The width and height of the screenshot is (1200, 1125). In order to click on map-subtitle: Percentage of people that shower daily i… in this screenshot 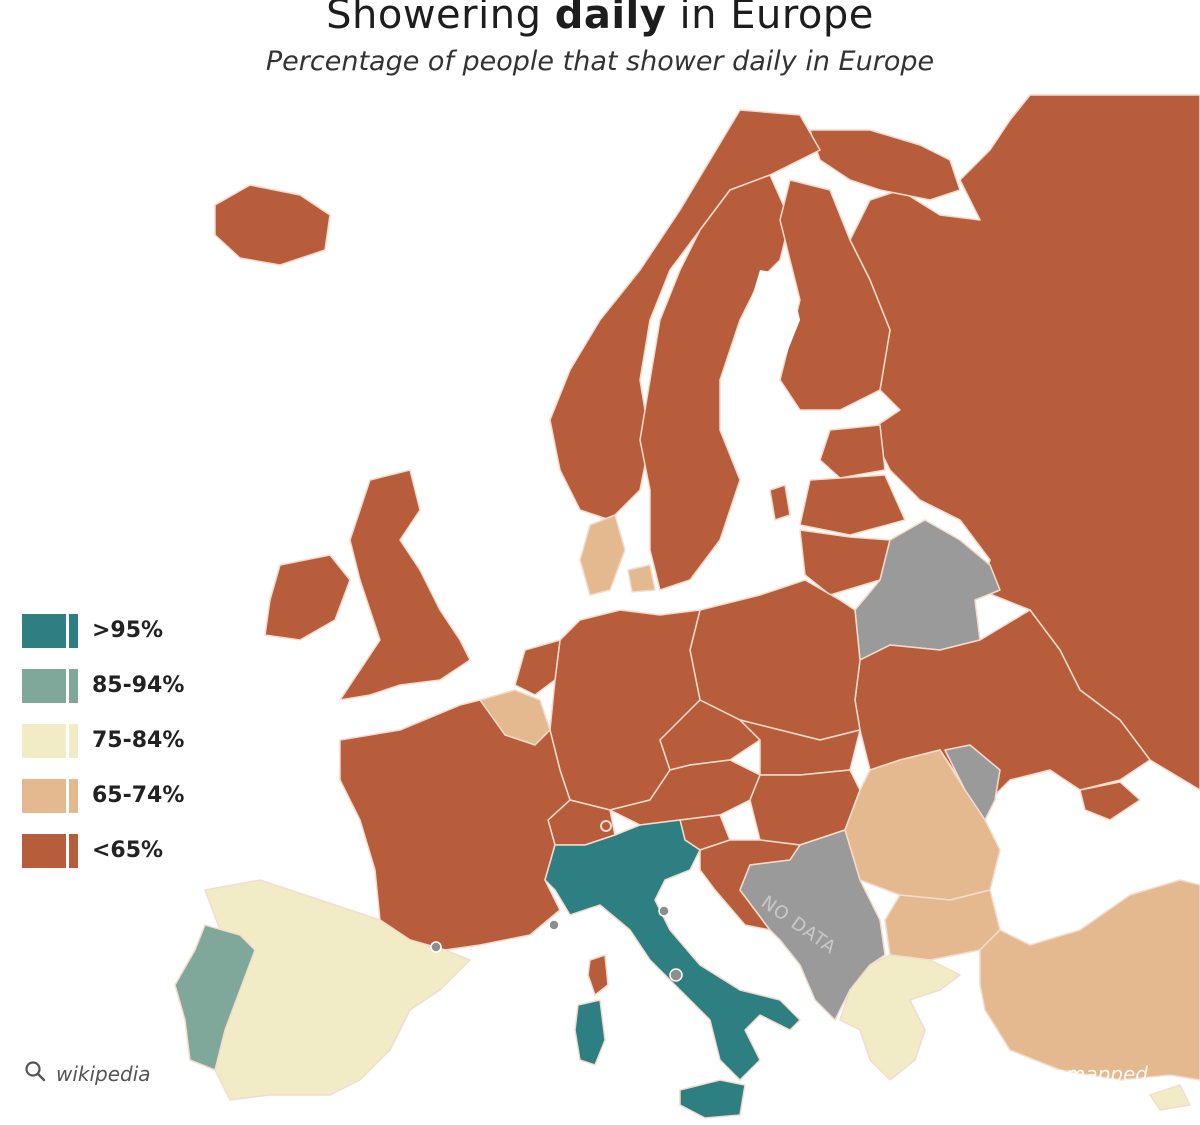, I will do `click(600, 61)`.